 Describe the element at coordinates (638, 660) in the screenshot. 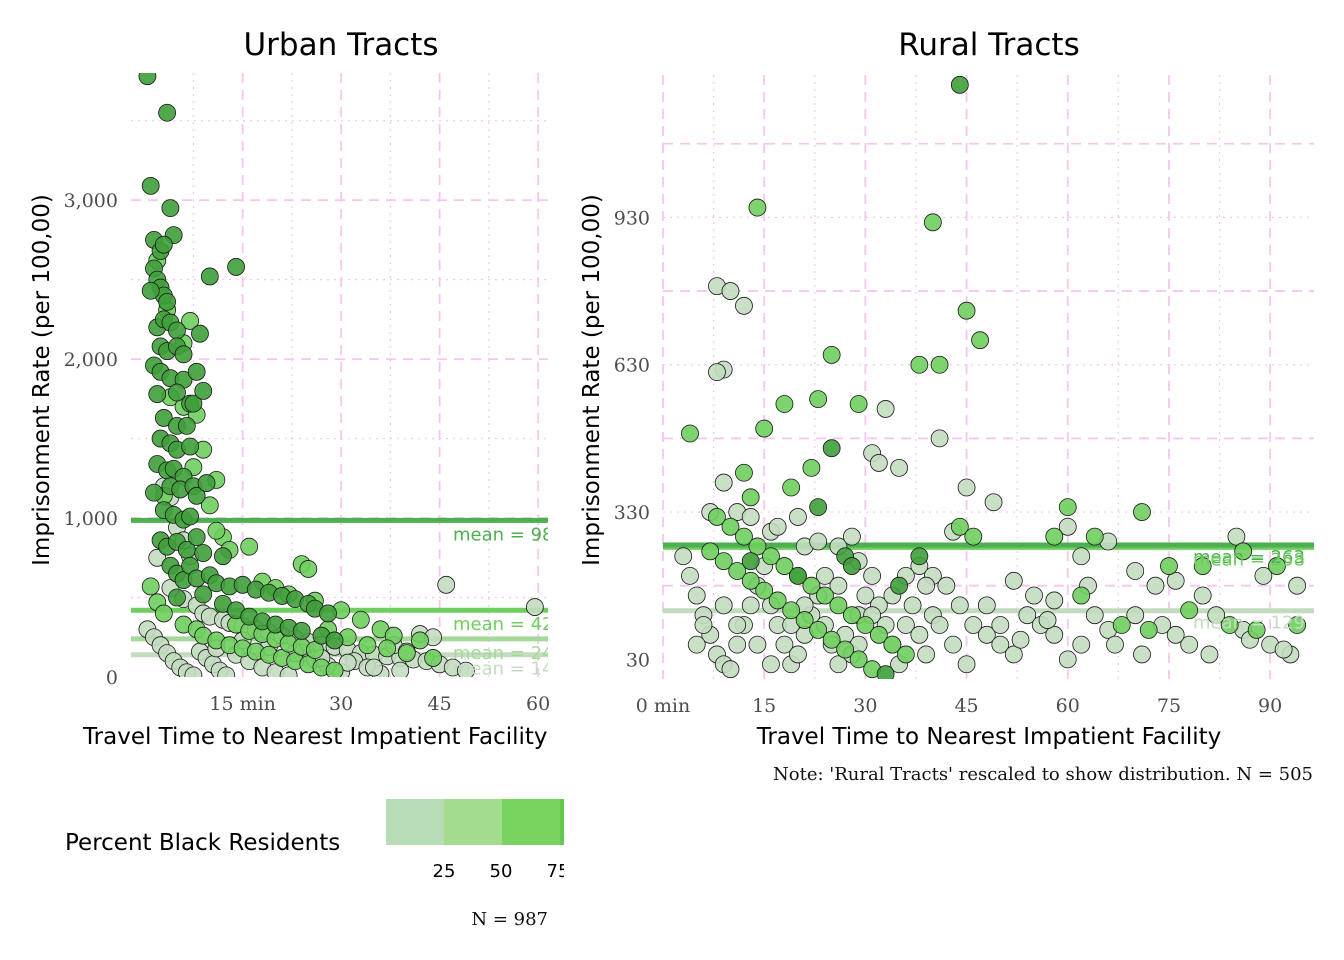

I see `rural-y-tick-label: 30` at that location.